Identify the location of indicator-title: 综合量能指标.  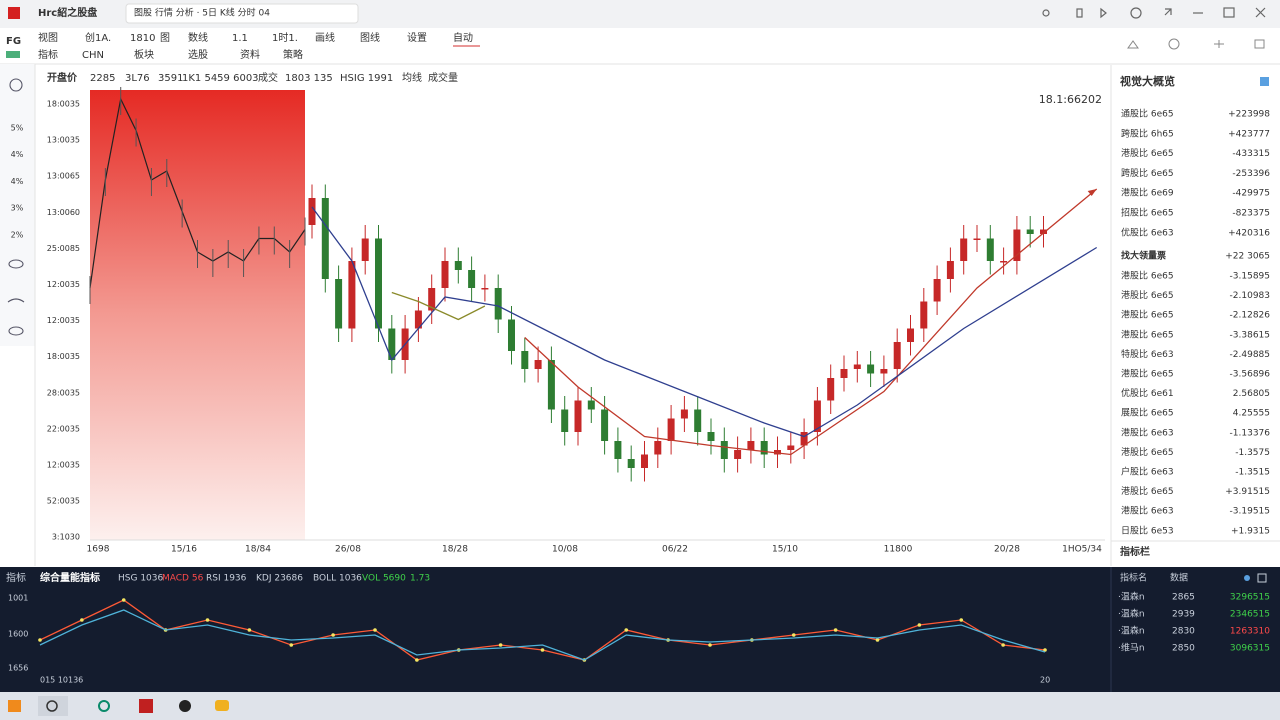
(70, 577).